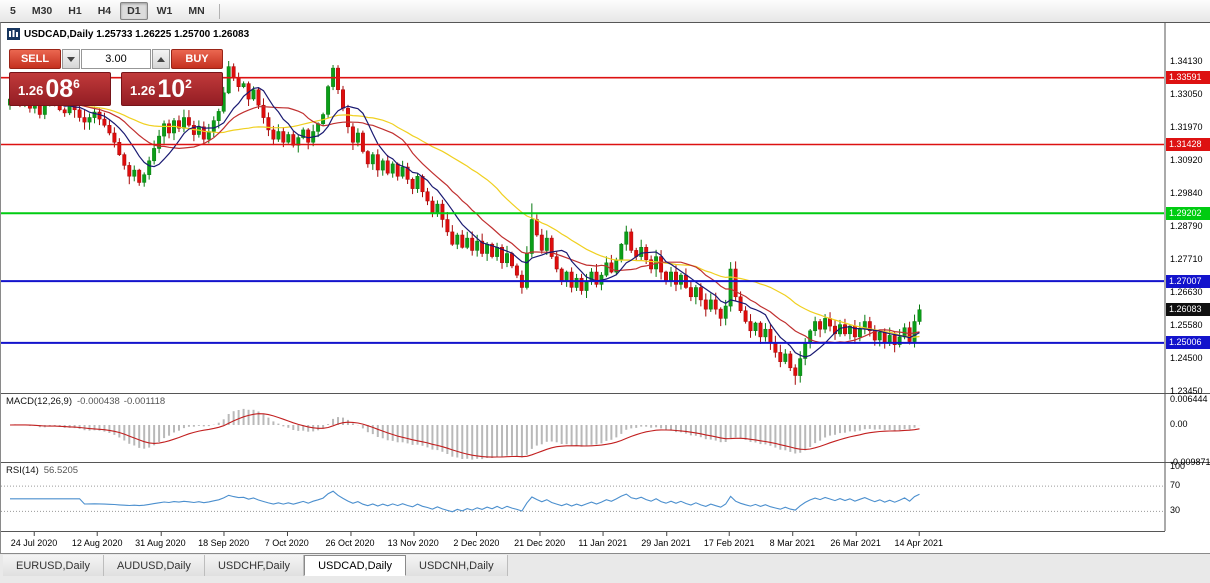 This screenshot has height=583, width=1210. Describe the element at coordinates (98, 401) in the screenshot. I see `macd-main-value: -0.000438` at that location.